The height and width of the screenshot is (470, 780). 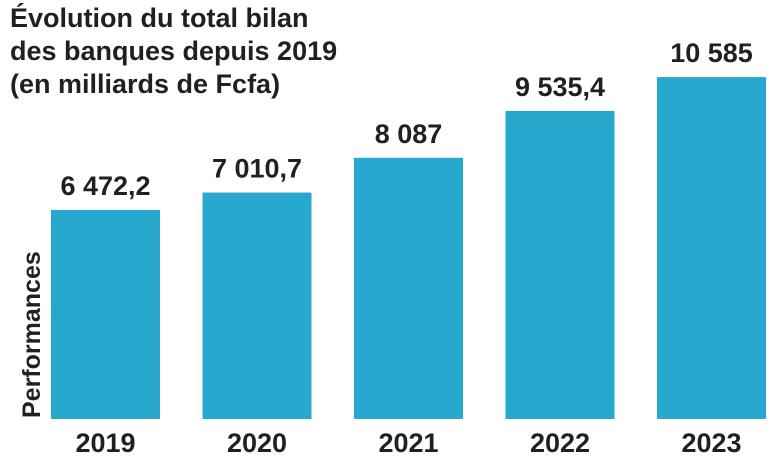 I want to click on category-labels-group: 2019 2020 2021 2022 2023, so click(x=408, y=443).